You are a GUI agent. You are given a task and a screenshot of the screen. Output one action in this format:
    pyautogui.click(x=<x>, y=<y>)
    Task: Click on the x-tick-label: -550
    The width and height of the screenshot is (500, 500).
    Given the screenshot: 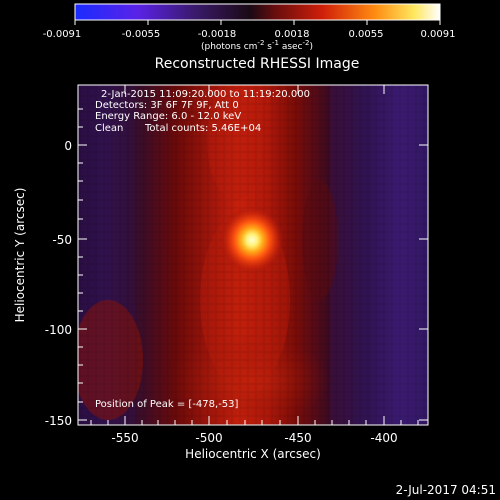 What is the action you would take?
    pyautogui.click(x=124, y=438)
    